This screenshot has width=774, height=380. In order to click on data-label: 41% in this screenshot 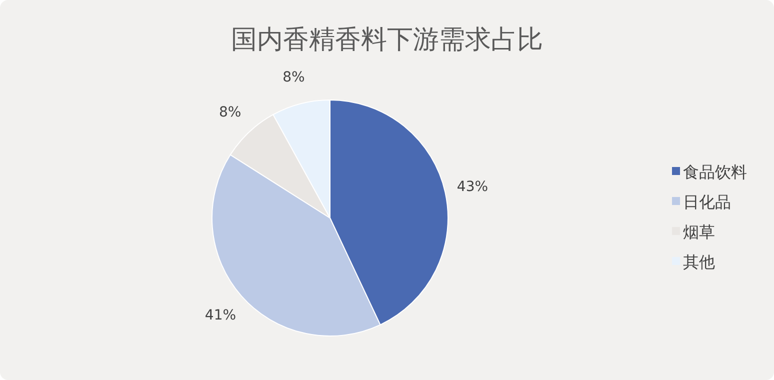, I will do `click(220, 315)`.